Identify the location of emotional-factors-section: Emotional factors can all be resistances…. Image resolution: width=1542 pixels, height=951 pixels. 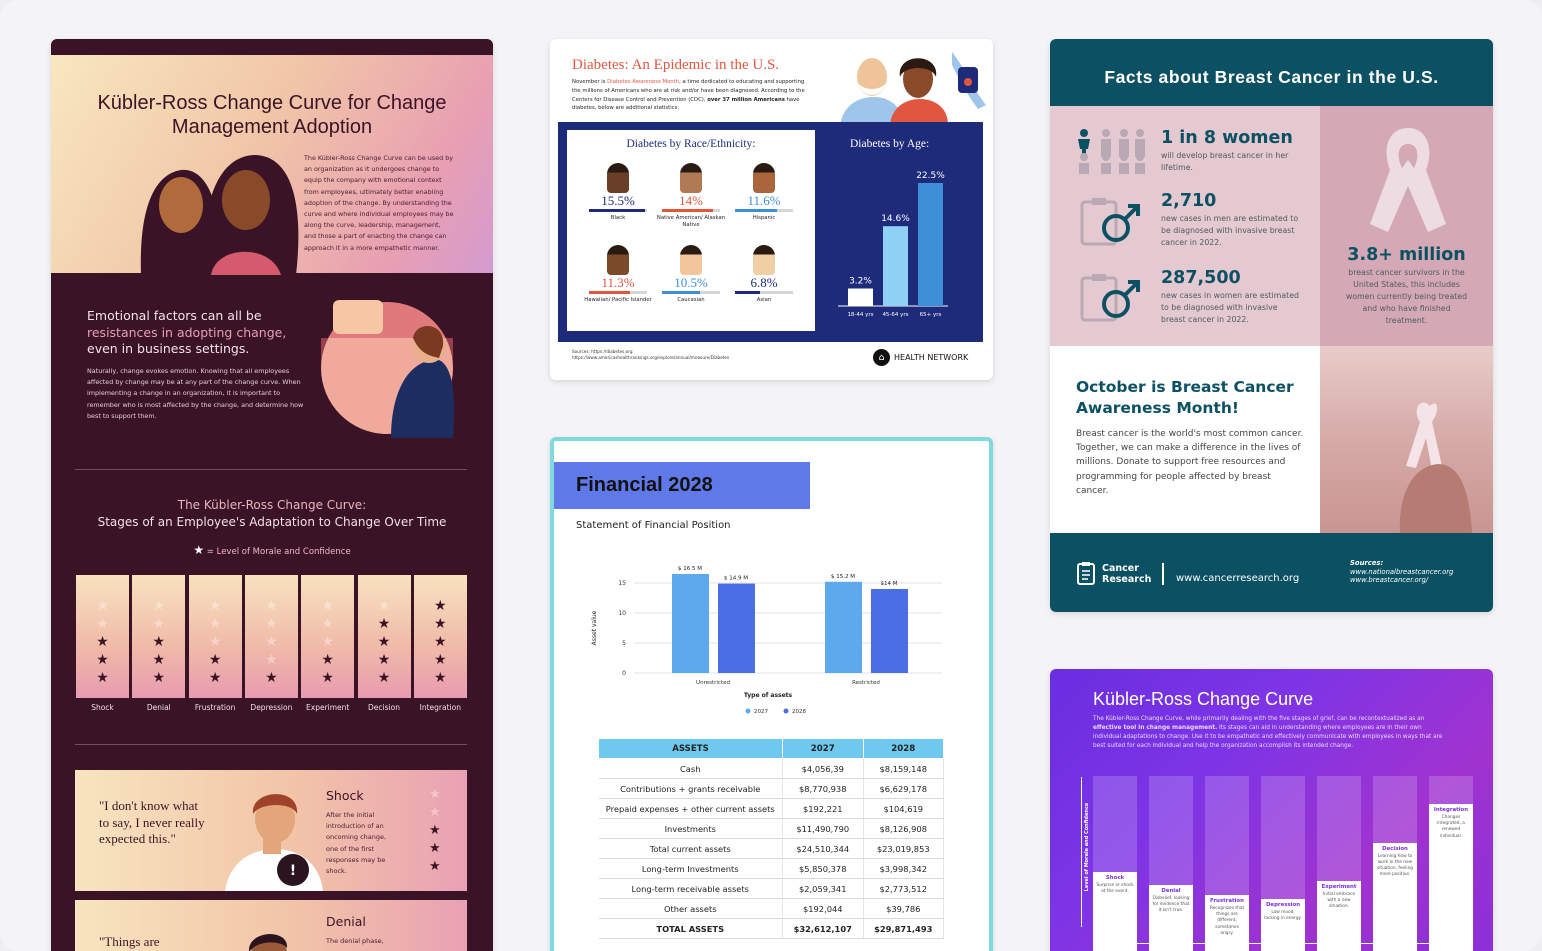
(272, 381).